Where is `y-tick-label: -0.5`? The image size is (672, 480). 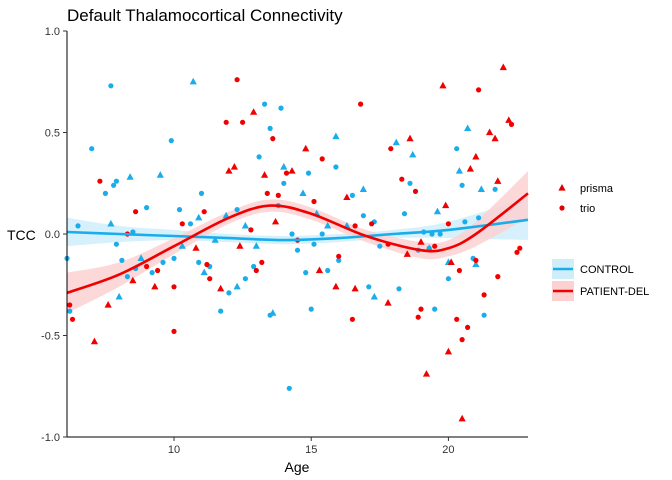
y-tick-label: -0.5 is located at coordinates (50, 337).